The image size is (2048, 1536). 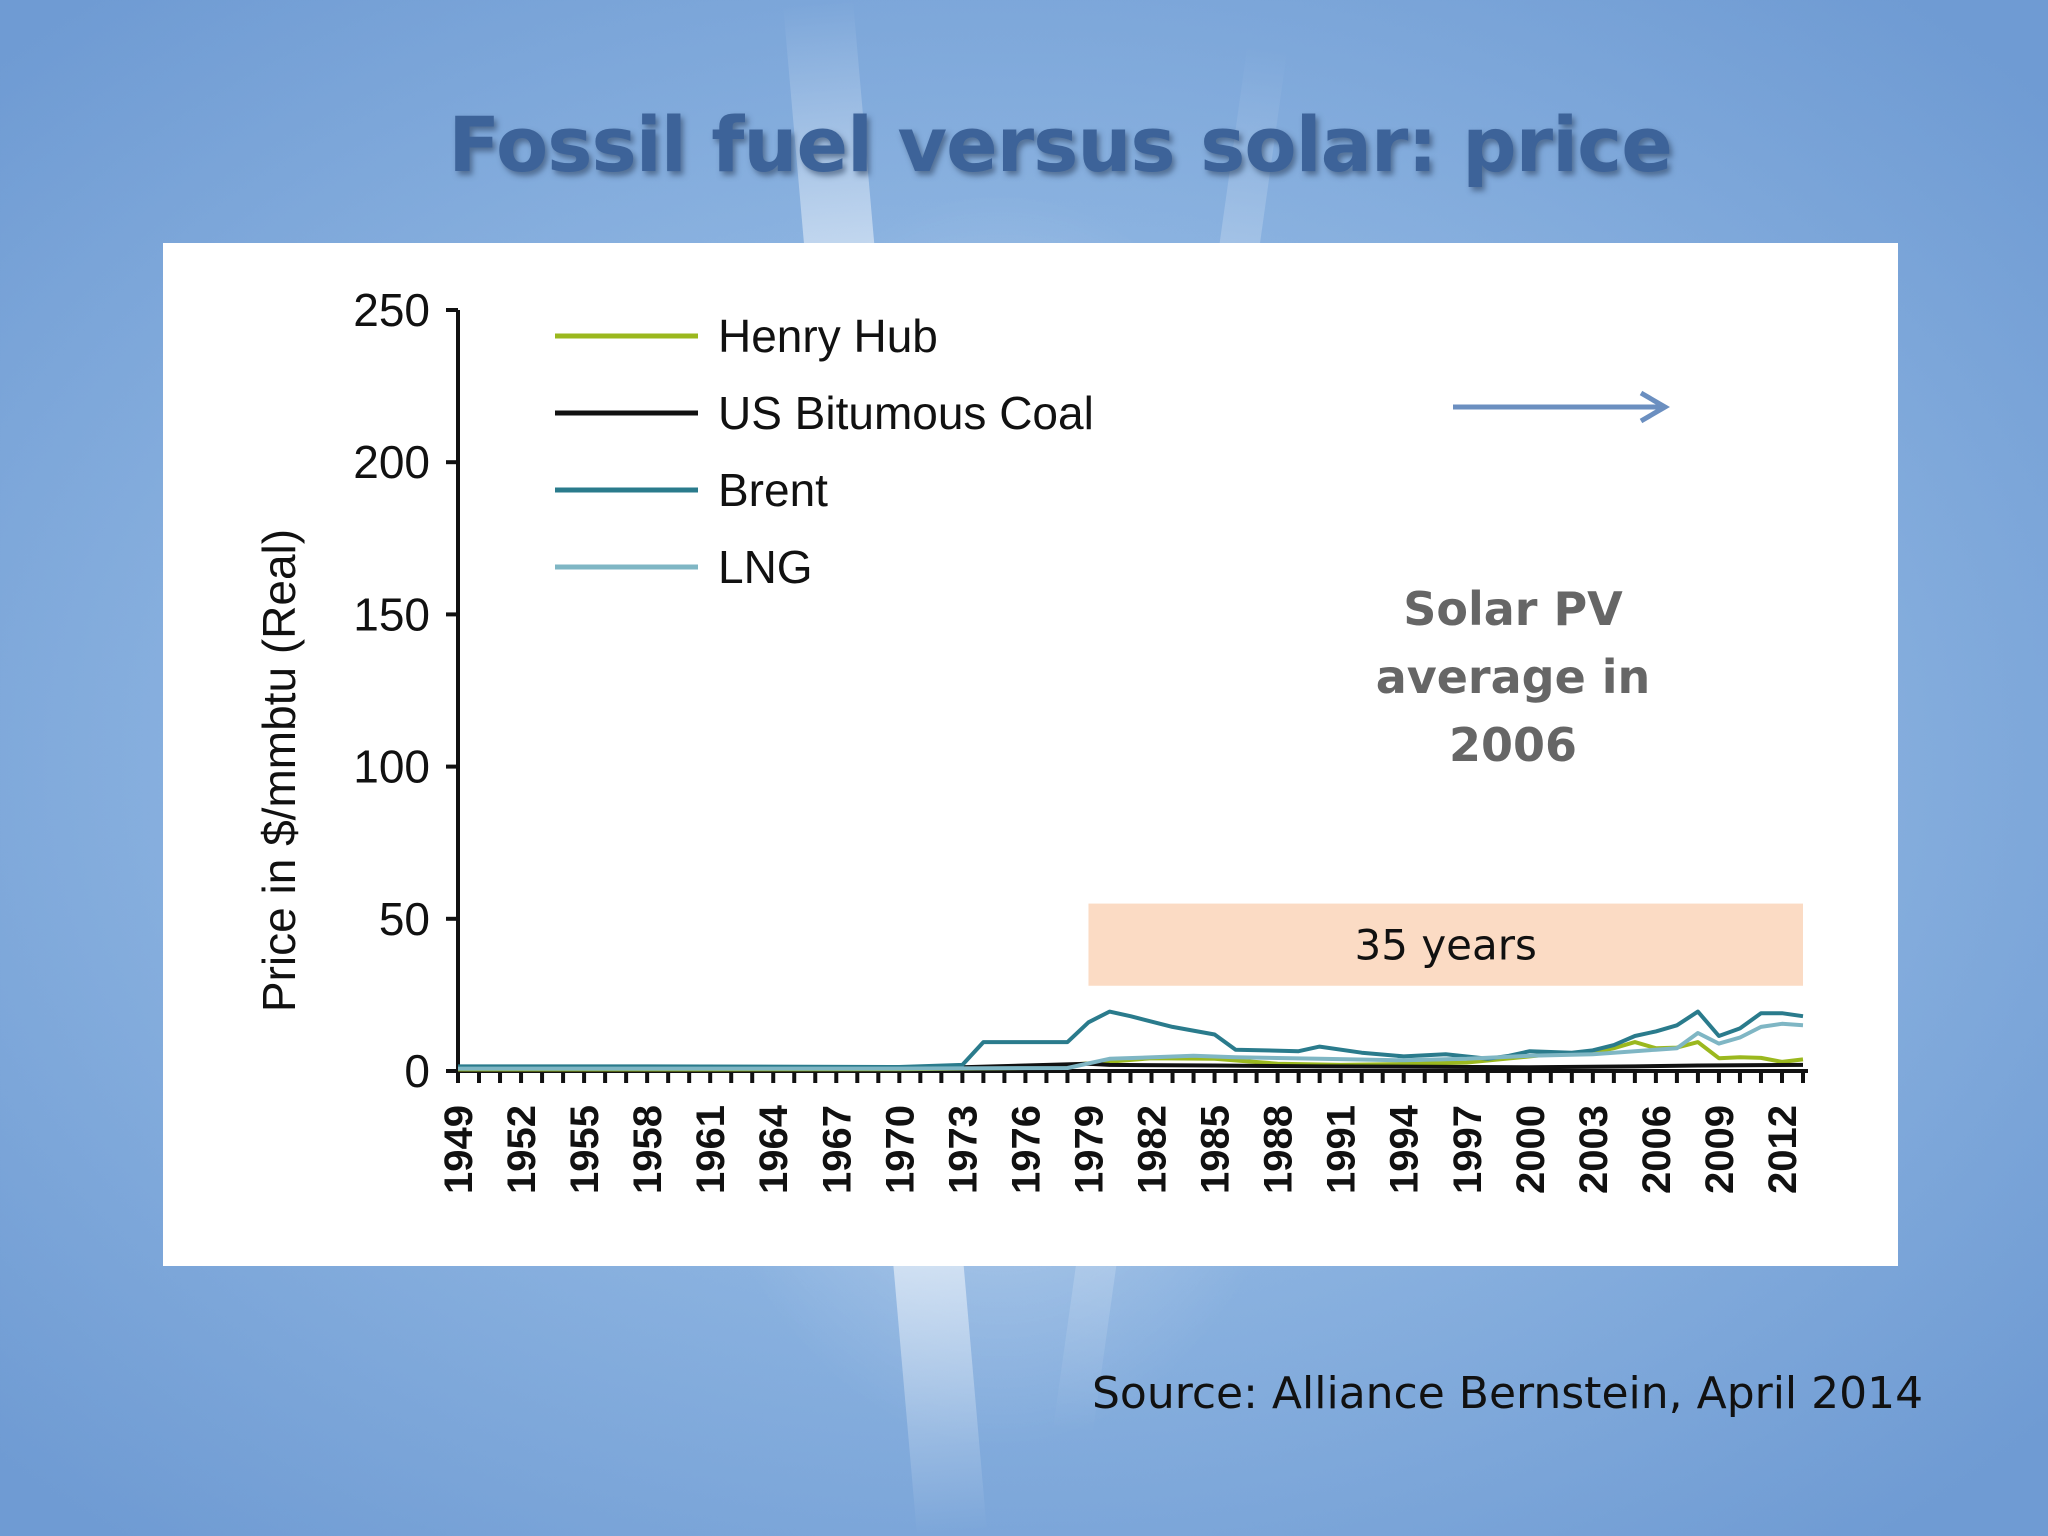 What do you see at coordinates (279, 770) in the screenshot?
I see `y-axis-label: Price in $/mmbtu (Real)` at bounding box center [279, 770].